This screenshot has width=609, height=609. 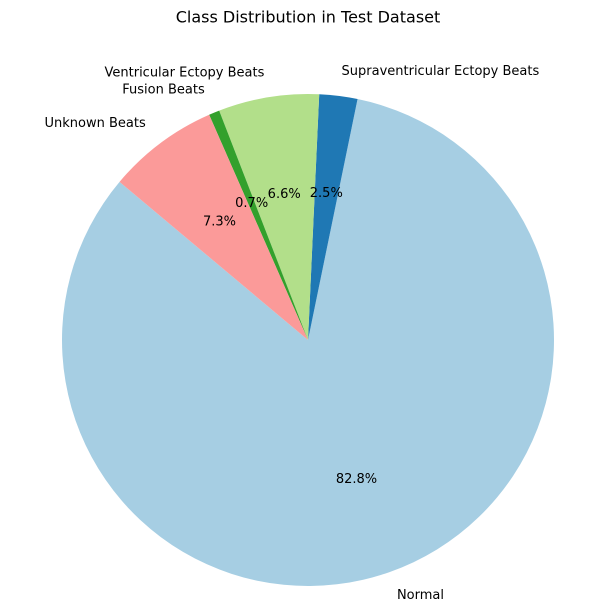 I want to click on percent-label: 6.6%, so click(x=284, y=194).